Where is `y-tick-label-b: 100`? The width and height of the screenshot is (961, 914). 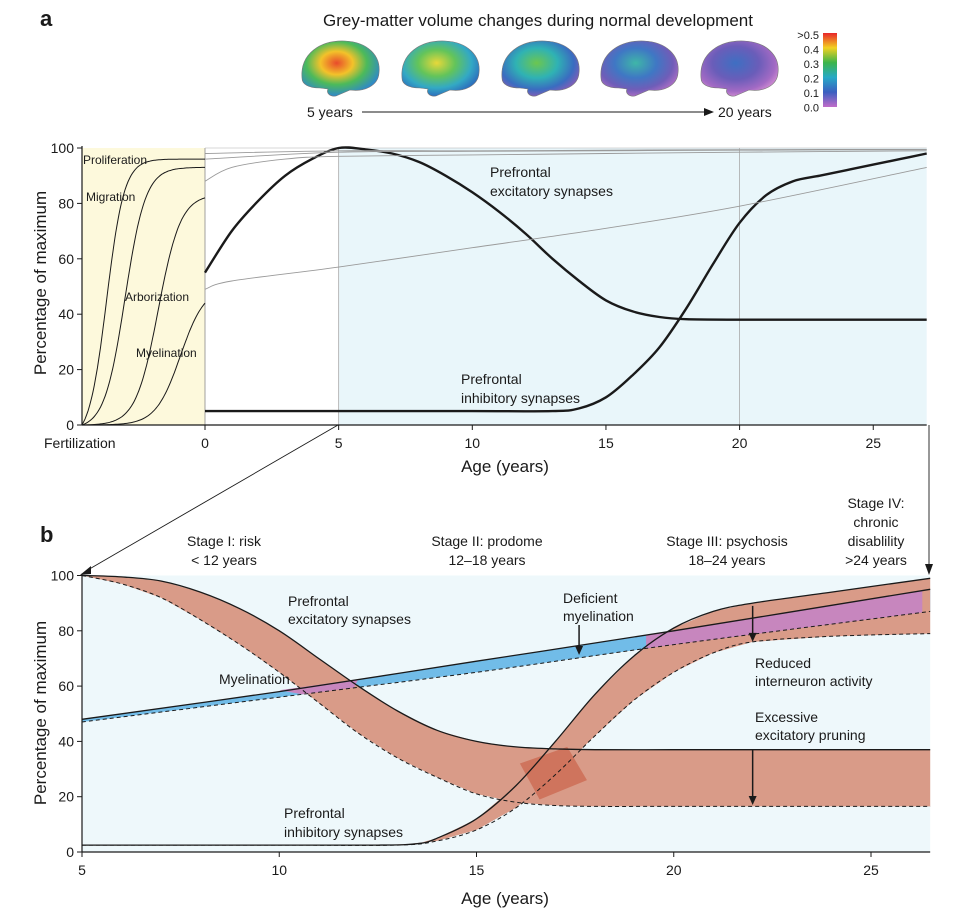 y-tick-label-b: 100 is located at coordinates (63, 576).